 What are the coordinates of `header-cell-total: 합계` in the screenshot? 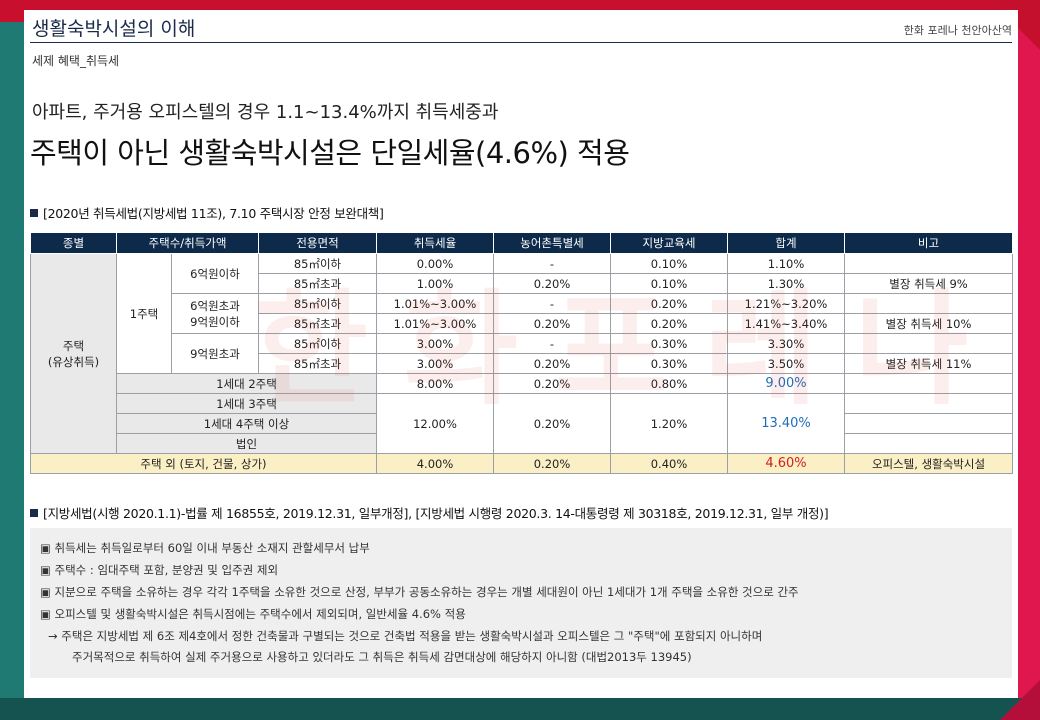 It's located at (786, 243).